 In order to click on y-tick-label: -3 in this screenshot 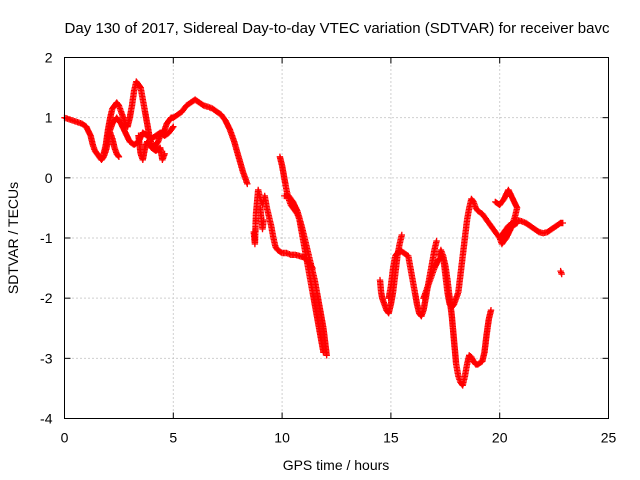, I will do `click(46, 358)`.